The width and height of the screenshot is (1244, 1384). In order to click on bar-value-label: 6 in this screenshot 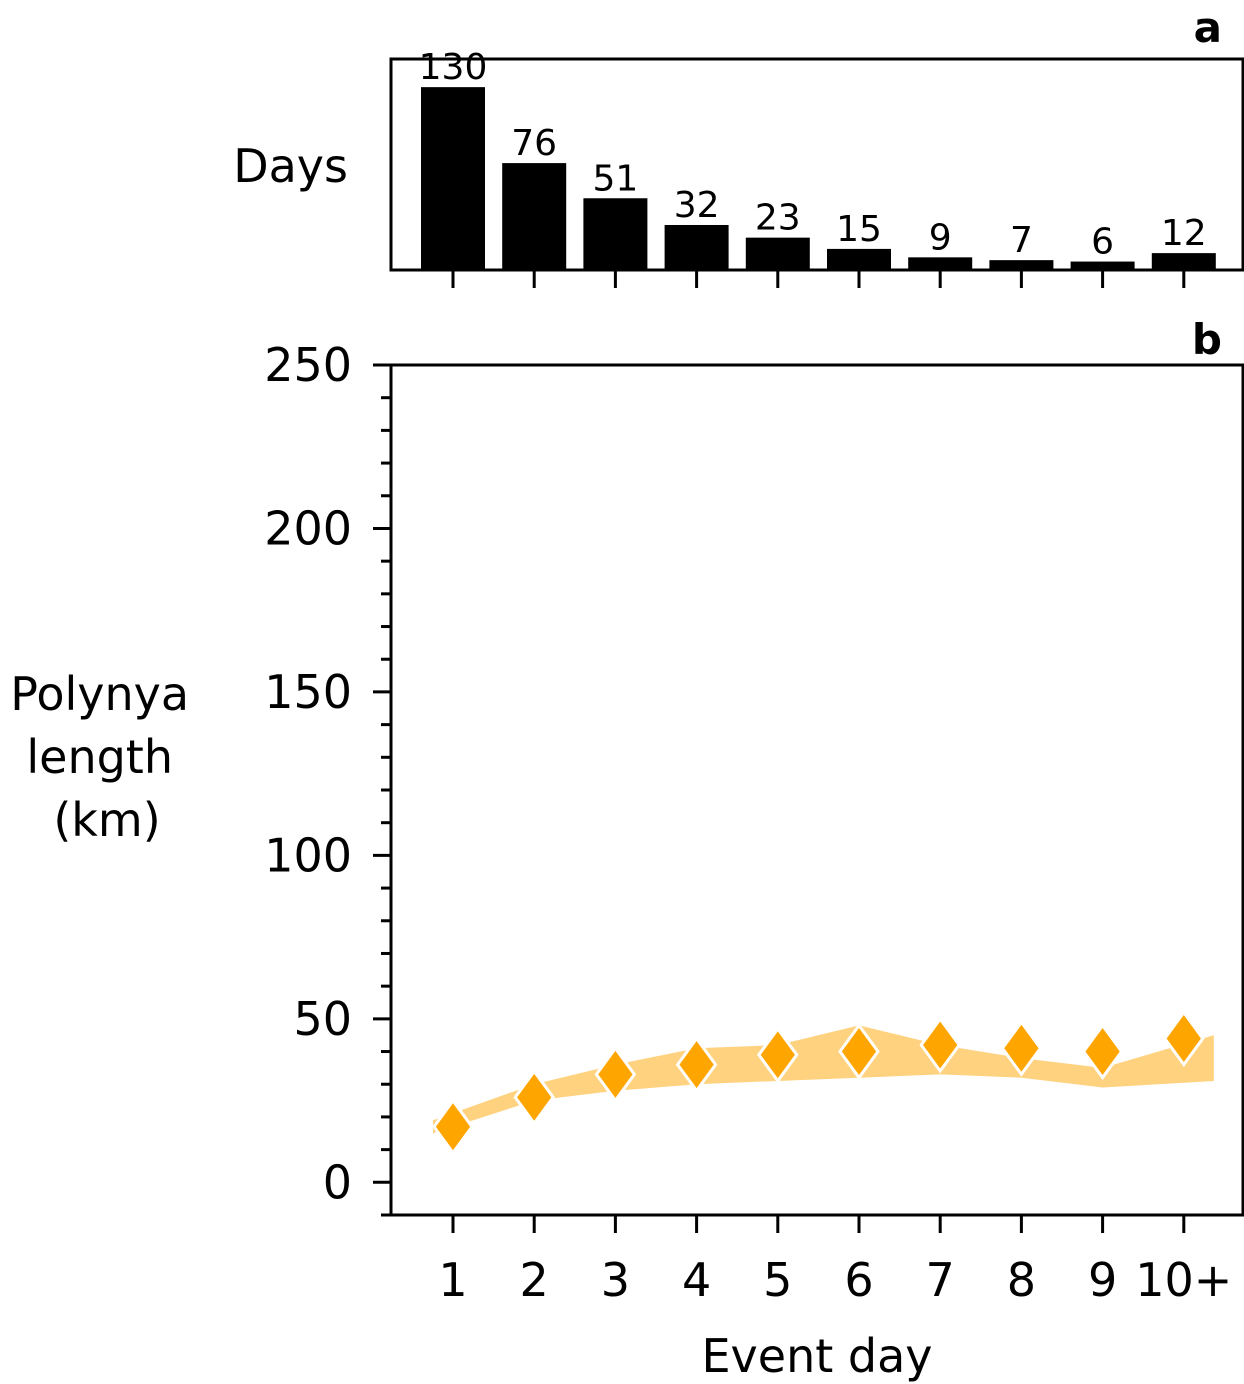, I will do `click(1102, 242)`.